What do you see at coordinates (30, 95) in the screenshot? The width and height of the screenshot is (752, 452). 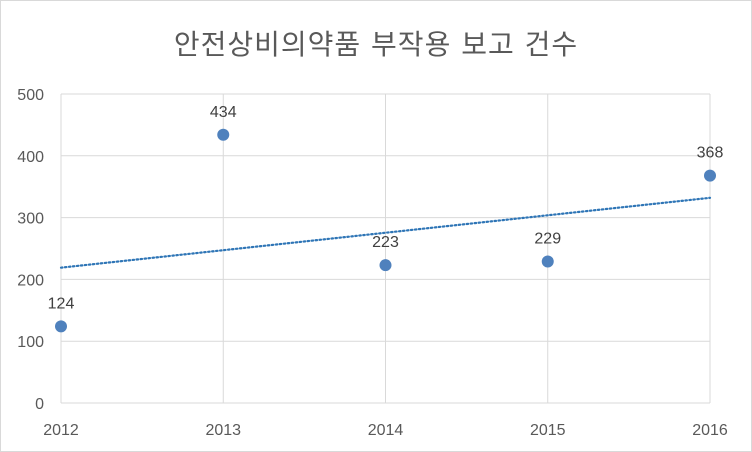 I see `y-tick-label: 500` at bounding box center [30, 95].